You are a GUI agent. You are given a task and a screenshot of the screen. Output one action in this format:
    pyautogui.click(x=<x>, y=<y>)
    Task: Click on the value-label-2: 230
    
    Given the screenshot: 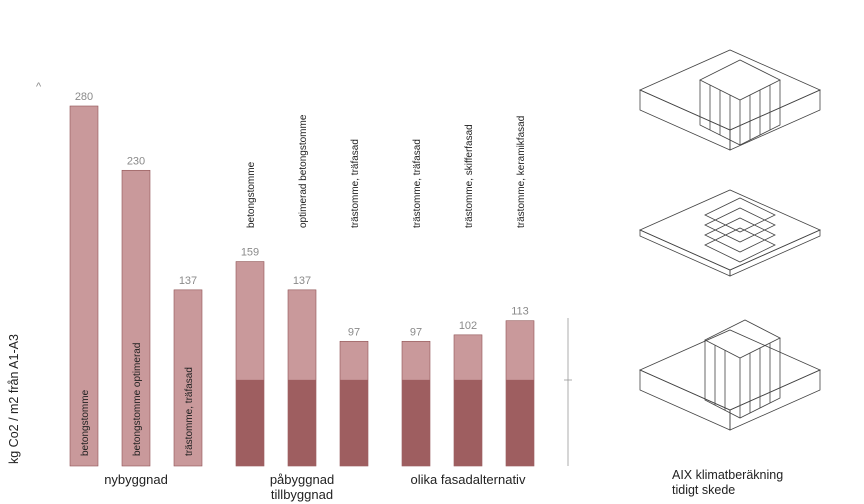 What is the action you would take?
    pyautogui.click(x=136, y=161)
    